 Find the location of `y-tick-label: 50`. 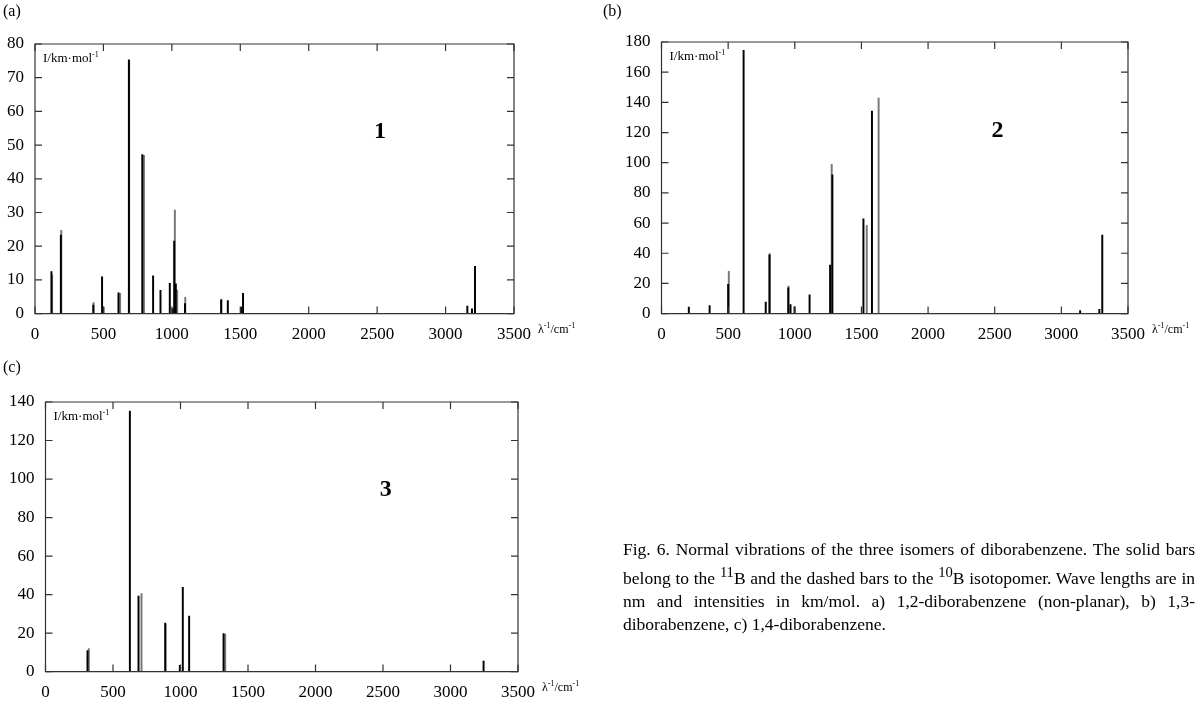

y-tick-label: 50 is located at coordinates (15, 144).